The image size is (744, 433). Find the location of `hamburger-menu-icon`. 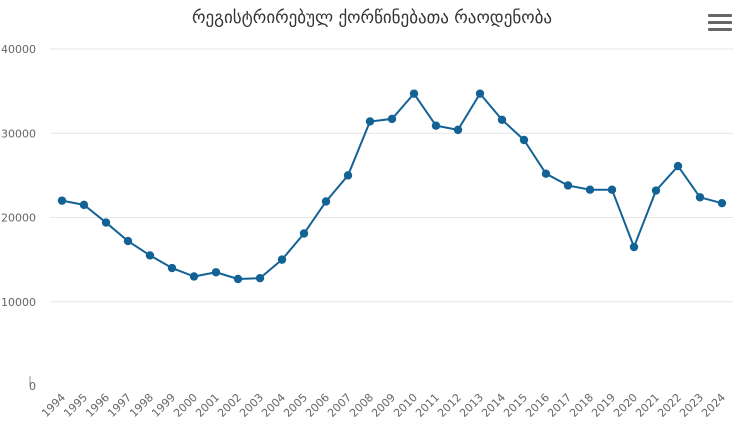

hamburger-menu-icon is located at coordinates (720, 15).